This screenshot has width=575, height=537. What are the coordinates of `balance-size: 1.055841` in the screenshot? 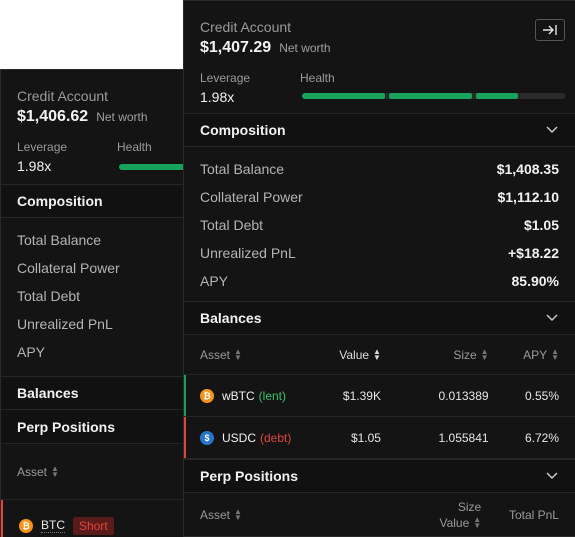 It's located at (463, 437).